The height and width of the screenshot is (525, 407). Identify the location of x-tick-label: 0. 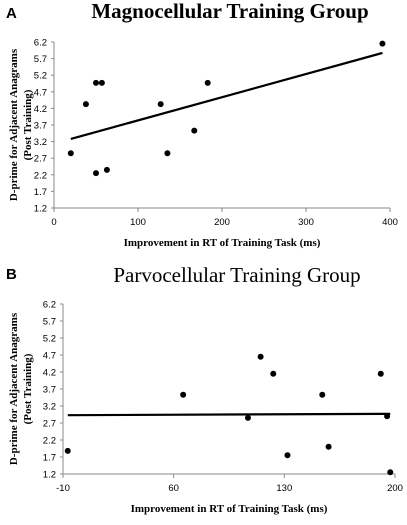
(53, 222).